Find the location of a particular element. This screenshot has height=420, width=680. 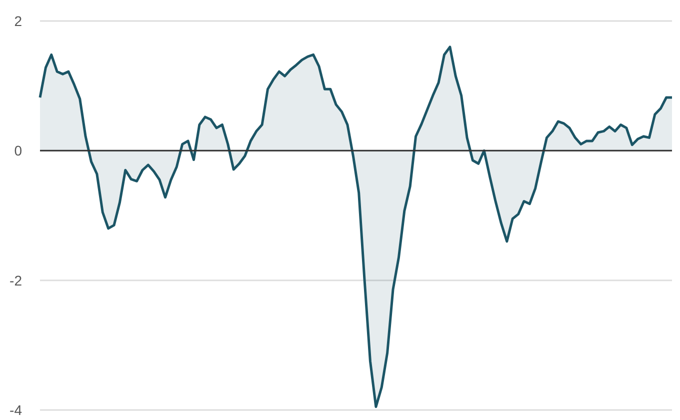

y-tick-label: -4 is located at coordinates (16, 410).